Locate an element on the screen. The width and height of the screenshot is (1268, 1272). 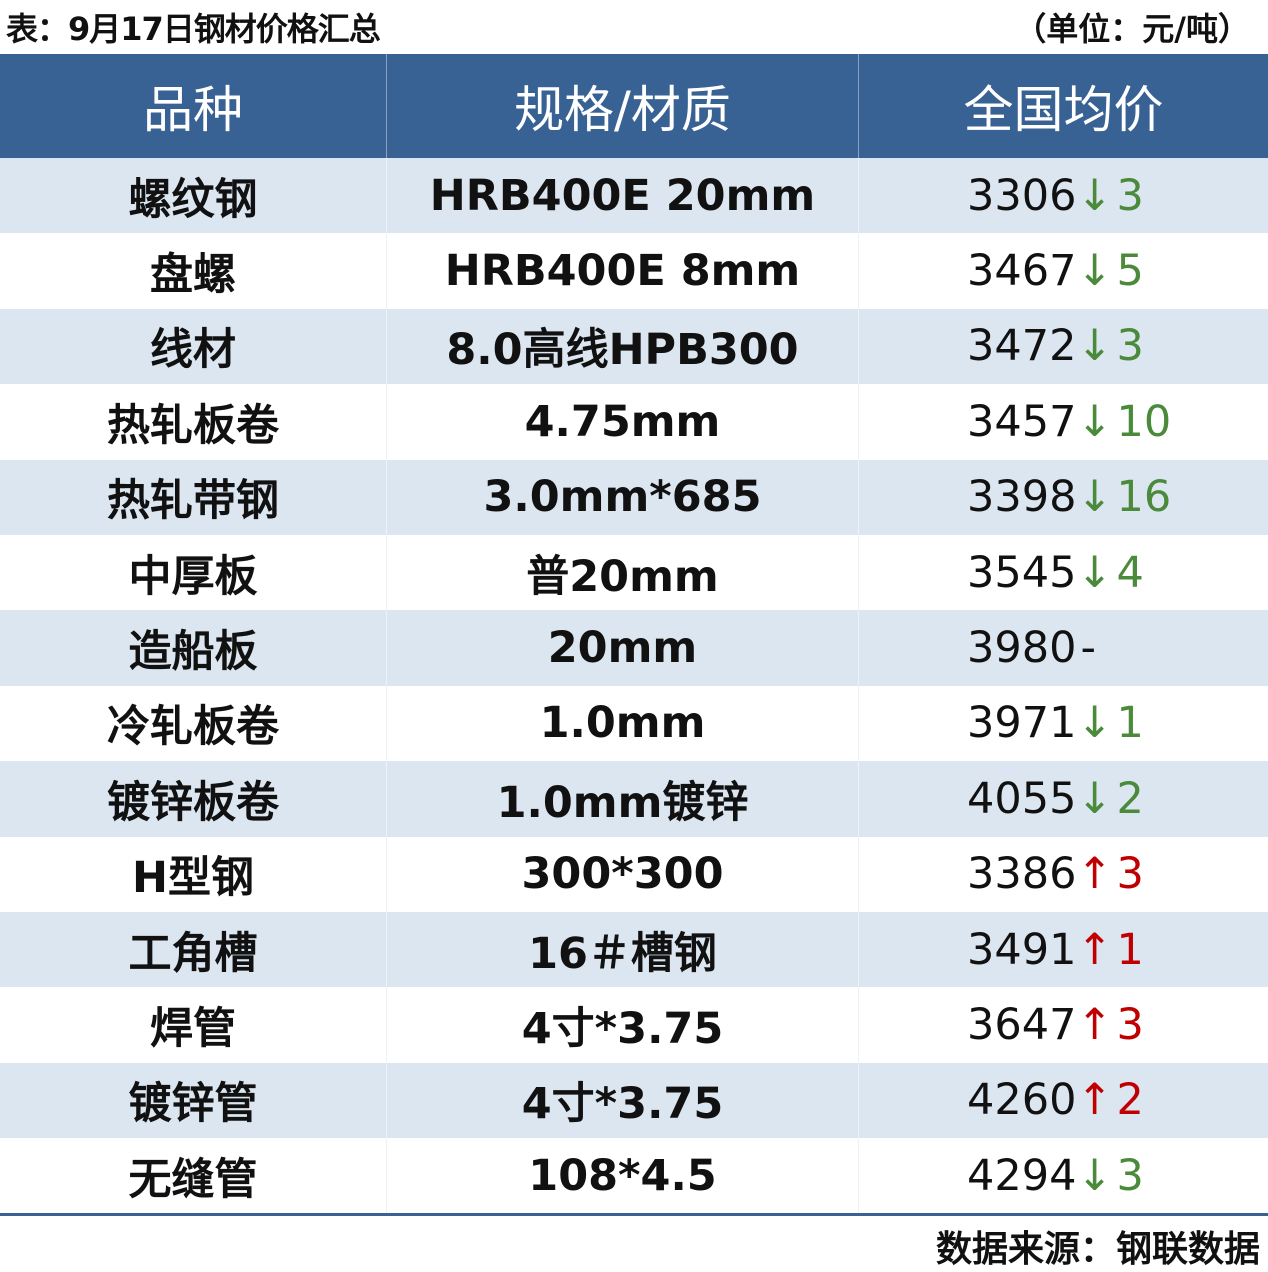
bottom-rule is located at coordinates (634, 1214).